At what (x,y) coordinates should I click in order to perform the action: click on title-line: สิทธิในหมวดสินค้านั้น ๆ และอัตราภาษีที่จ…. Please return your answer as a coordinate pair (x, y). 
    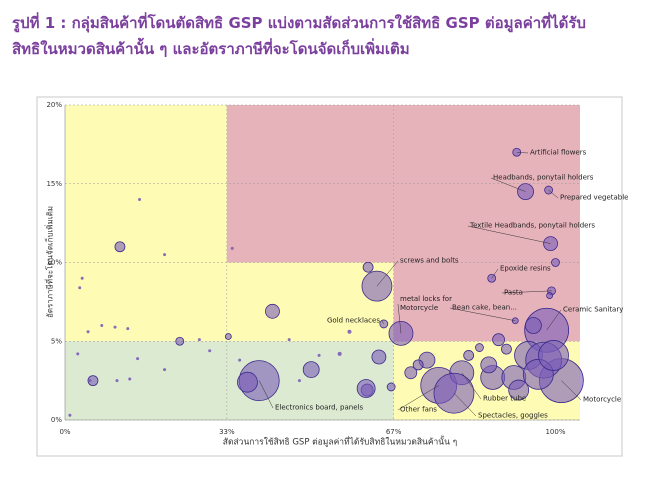
    Looking at the image, I should click on (211, 49).